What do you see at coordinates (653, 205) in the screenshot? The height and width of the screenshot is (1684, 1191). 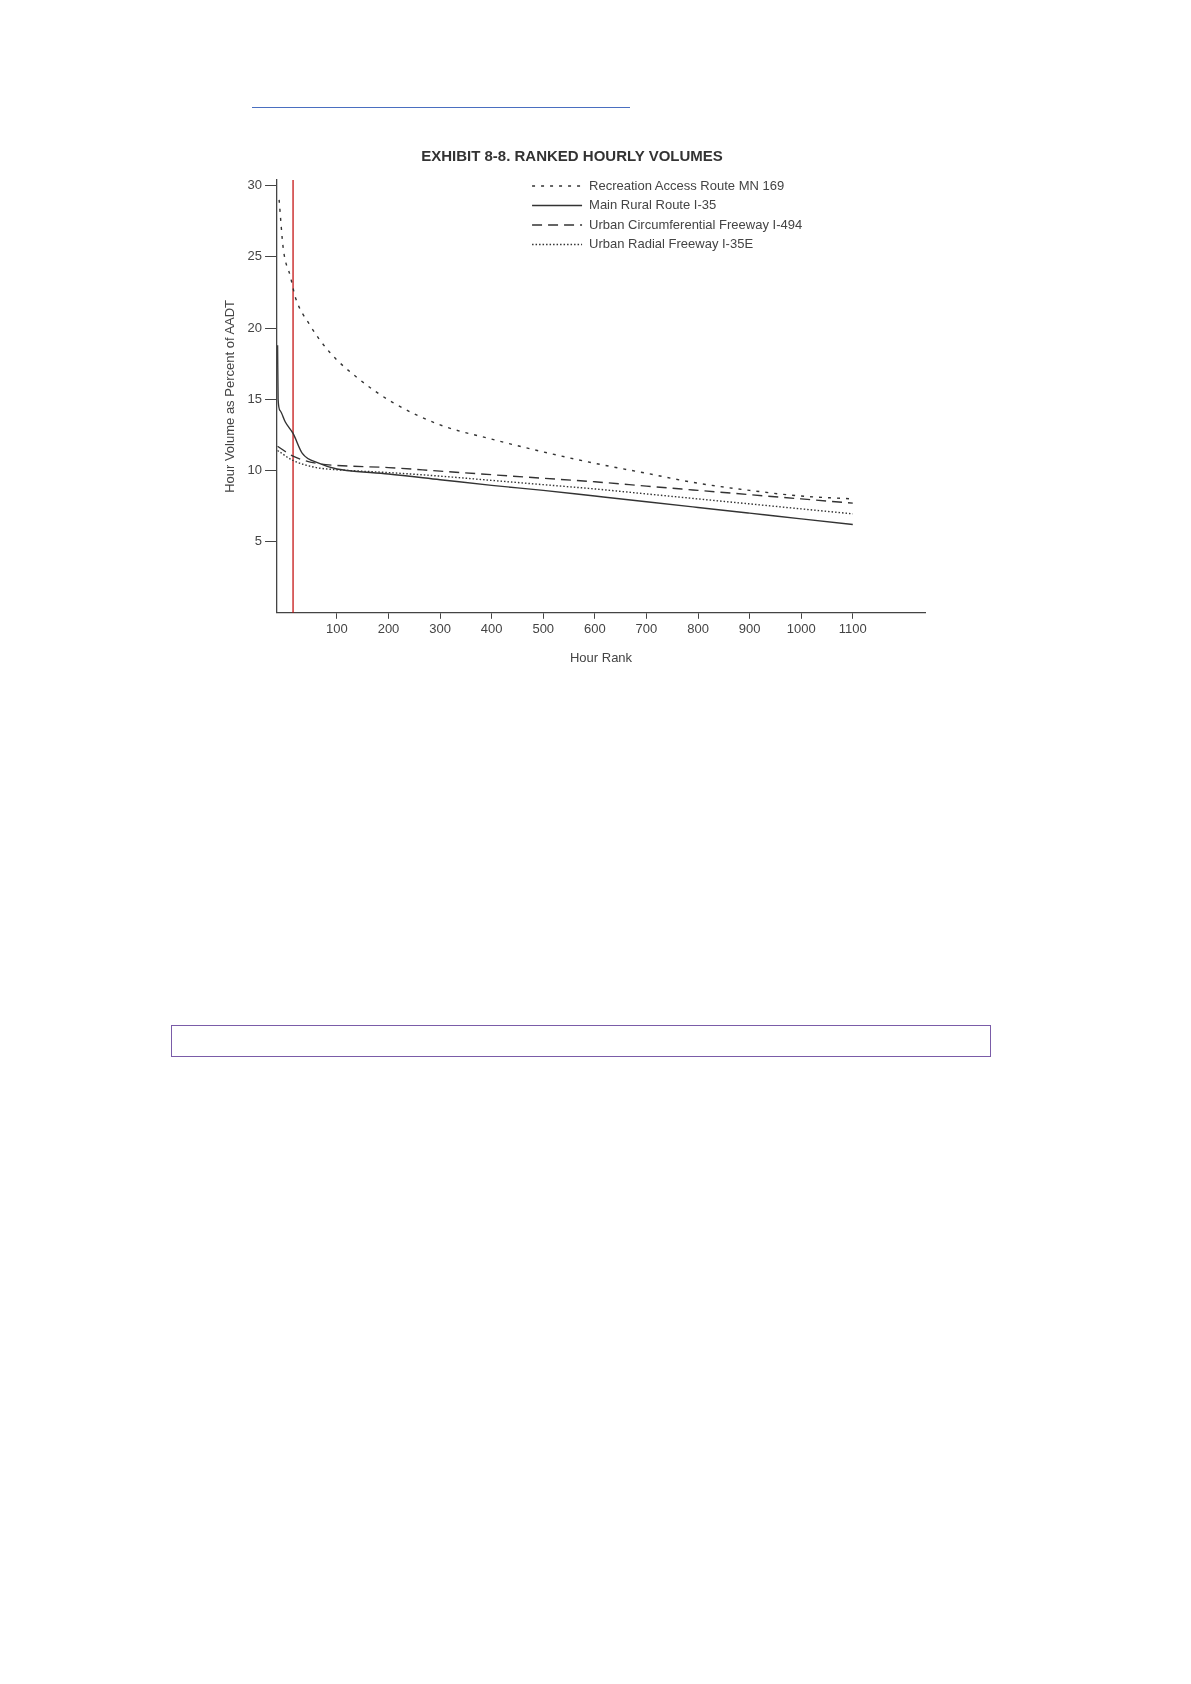 I see `legend-label: Main Rural Route I-35` at bounding box center [653, 205].